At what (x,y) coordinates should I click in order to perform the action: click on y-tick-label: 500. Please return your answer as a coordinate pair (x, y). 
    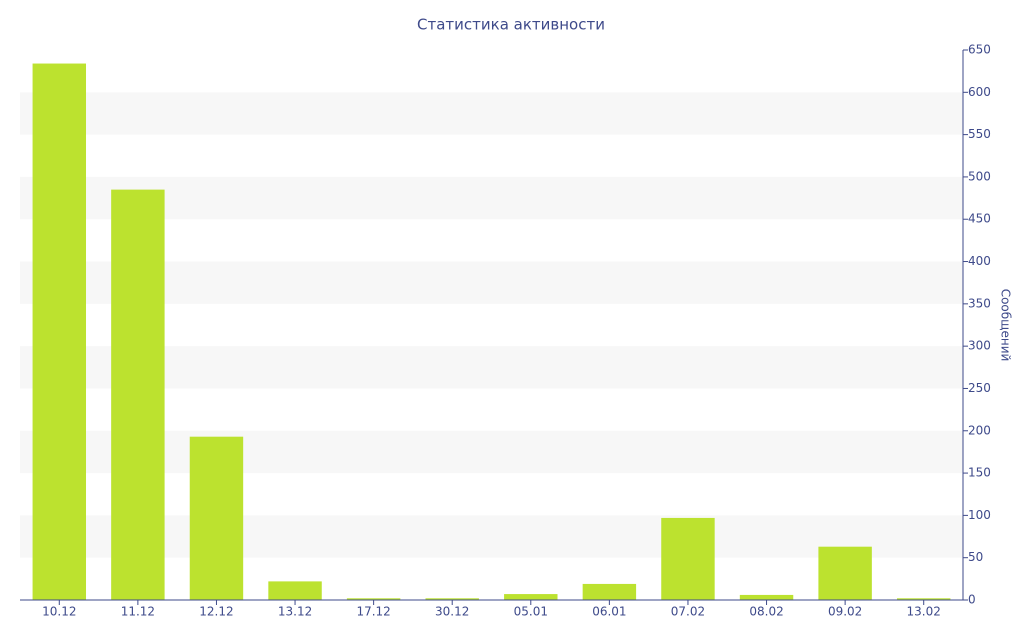
    Looking at the image, I should click on (979, 176).